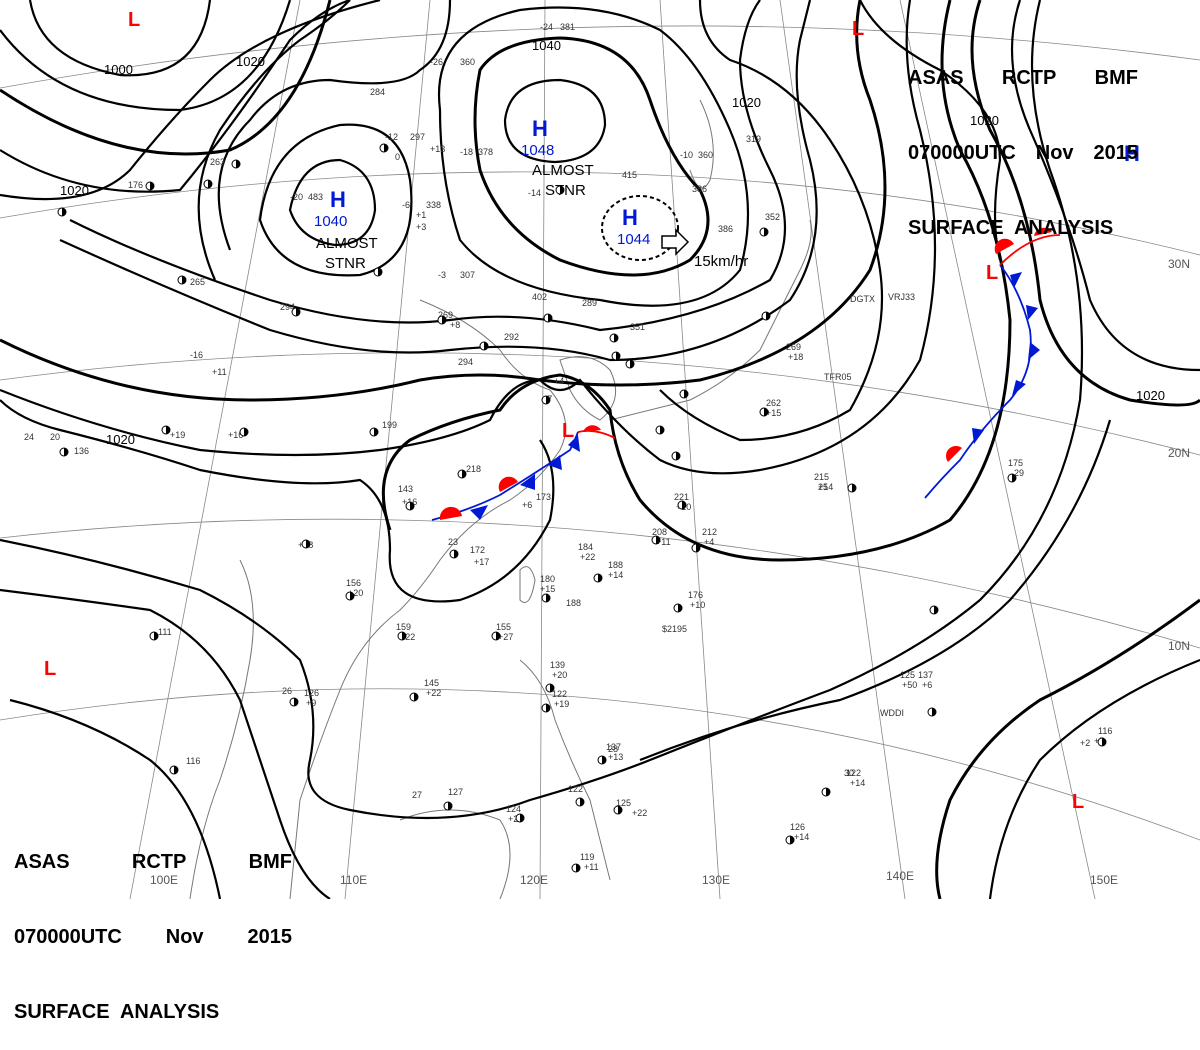 This screenshot has width=1200, height=1050. I want to click on station-value: 116, so click(1105, 731).